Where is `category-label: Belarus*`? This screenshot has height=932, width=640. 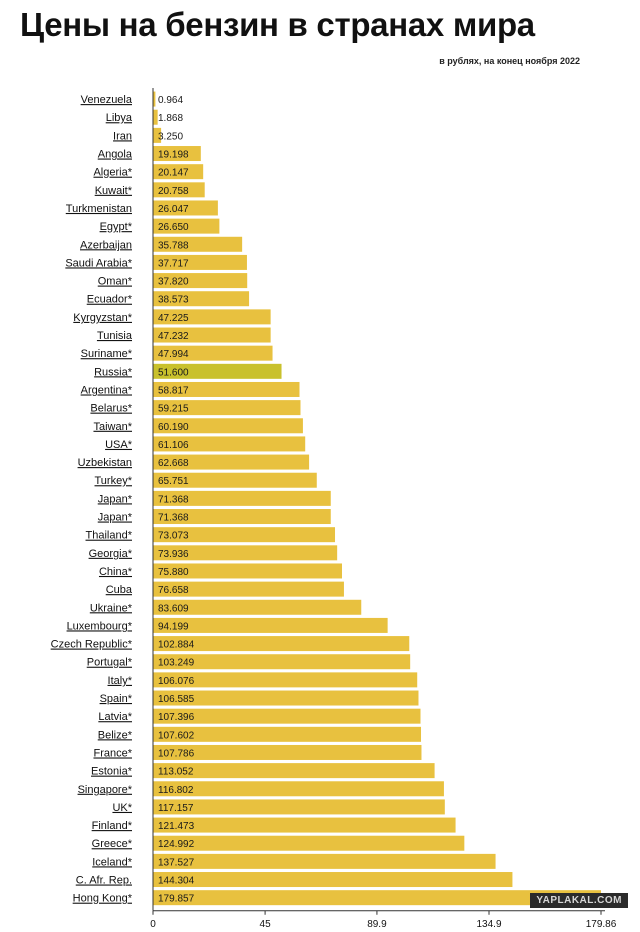 category-label: Belarus* is located at coordinates (111, 409).